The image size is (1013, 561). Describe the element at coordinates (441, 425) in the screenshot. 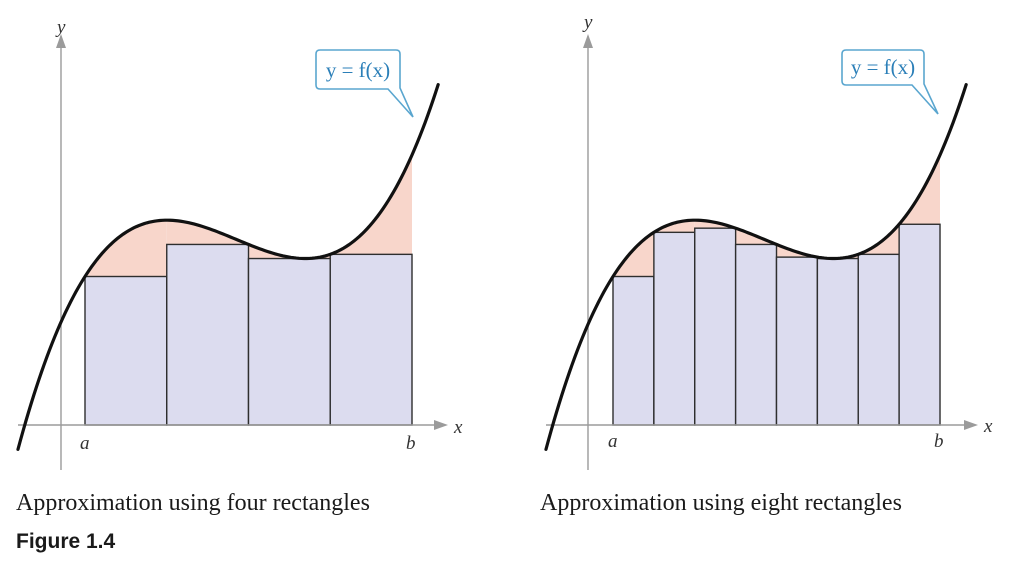

I see `left-x-axis-arrow` at that location.